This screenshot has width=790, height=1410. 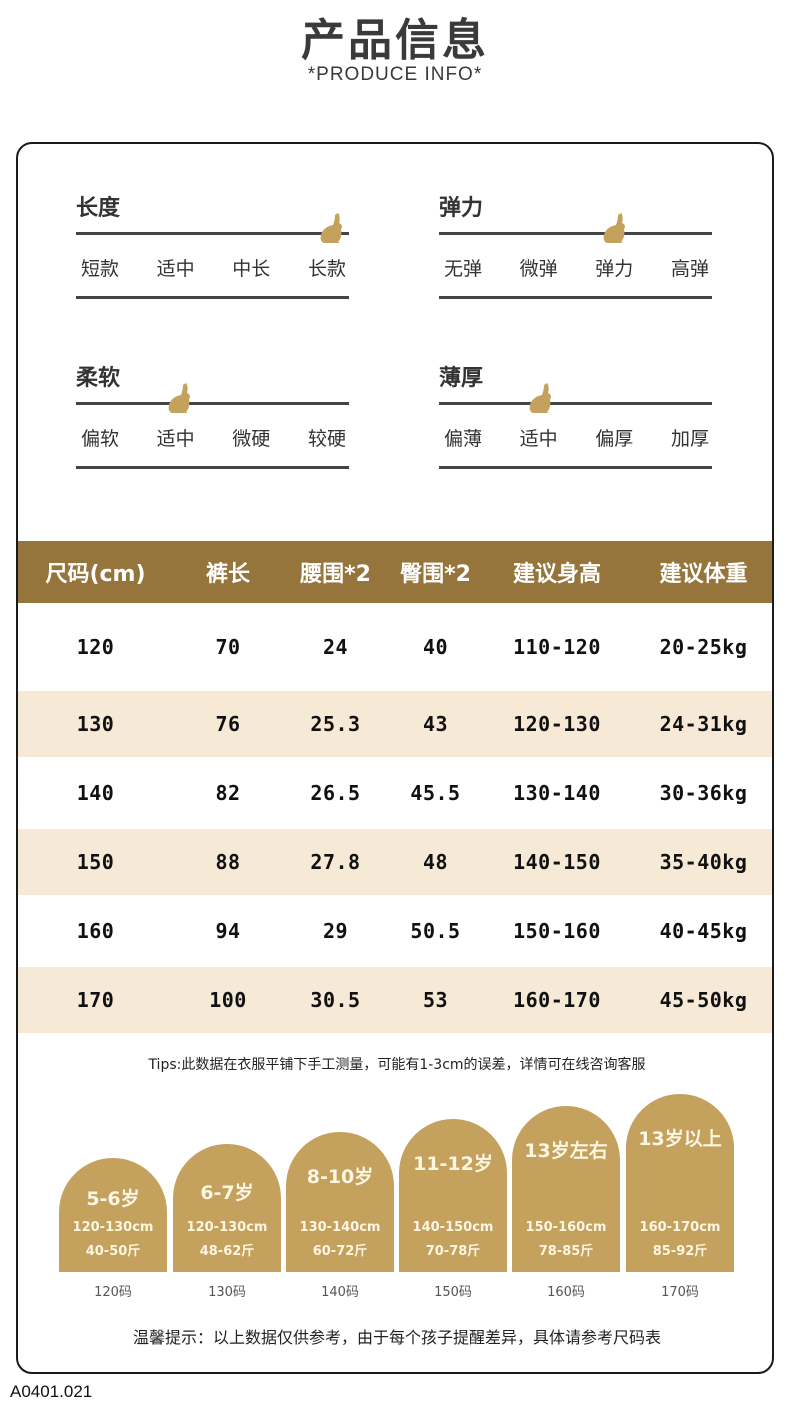 I want to click on table-cell: 76, so click(x=228, y=724).